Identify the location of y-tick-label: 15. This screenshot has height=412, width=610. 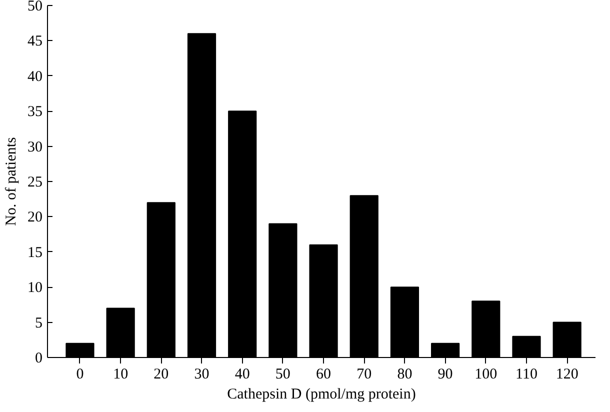
(35, 252).